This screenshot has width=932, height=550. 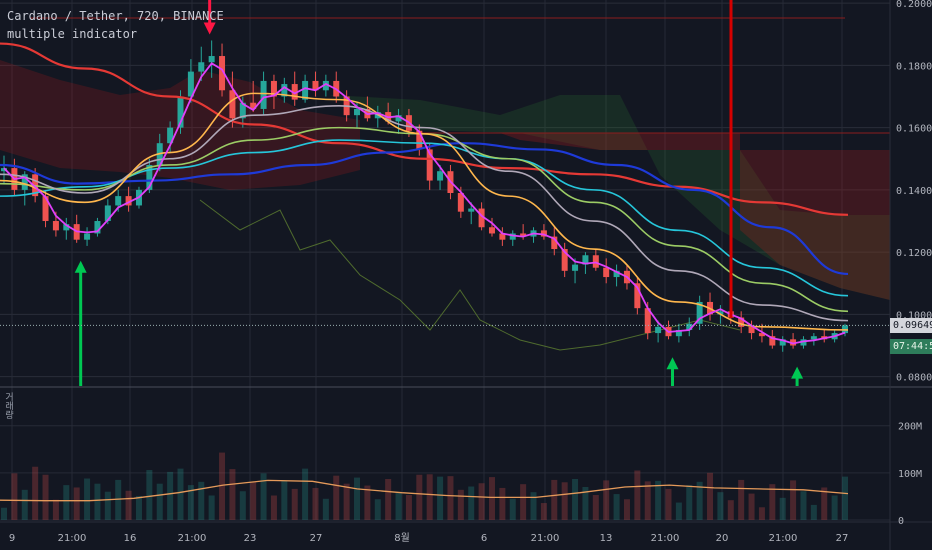 What do you see at coordinates (250, 538) in the screenshot?
I see `time-tick-label: 23` at bounding box center [250, 538].